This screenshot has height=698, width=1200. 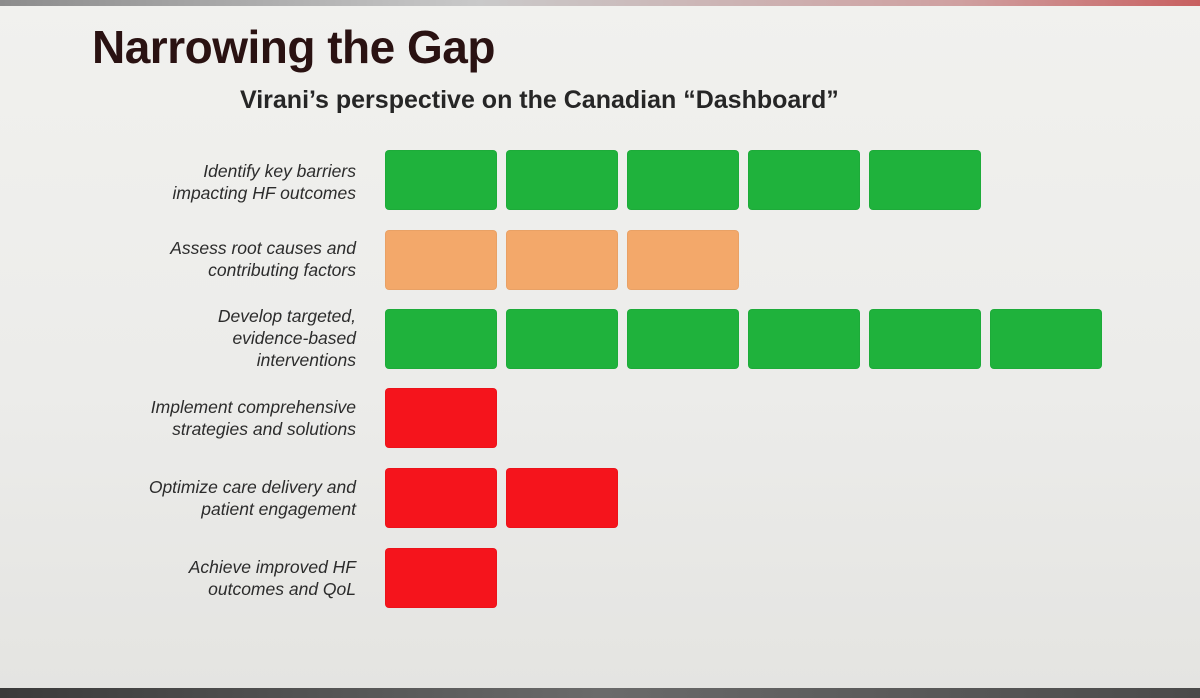 What do you see at coordinates (600, 693) in the screenshot?
I see `slide-bottom-edge` at bounding box center [600, 693].